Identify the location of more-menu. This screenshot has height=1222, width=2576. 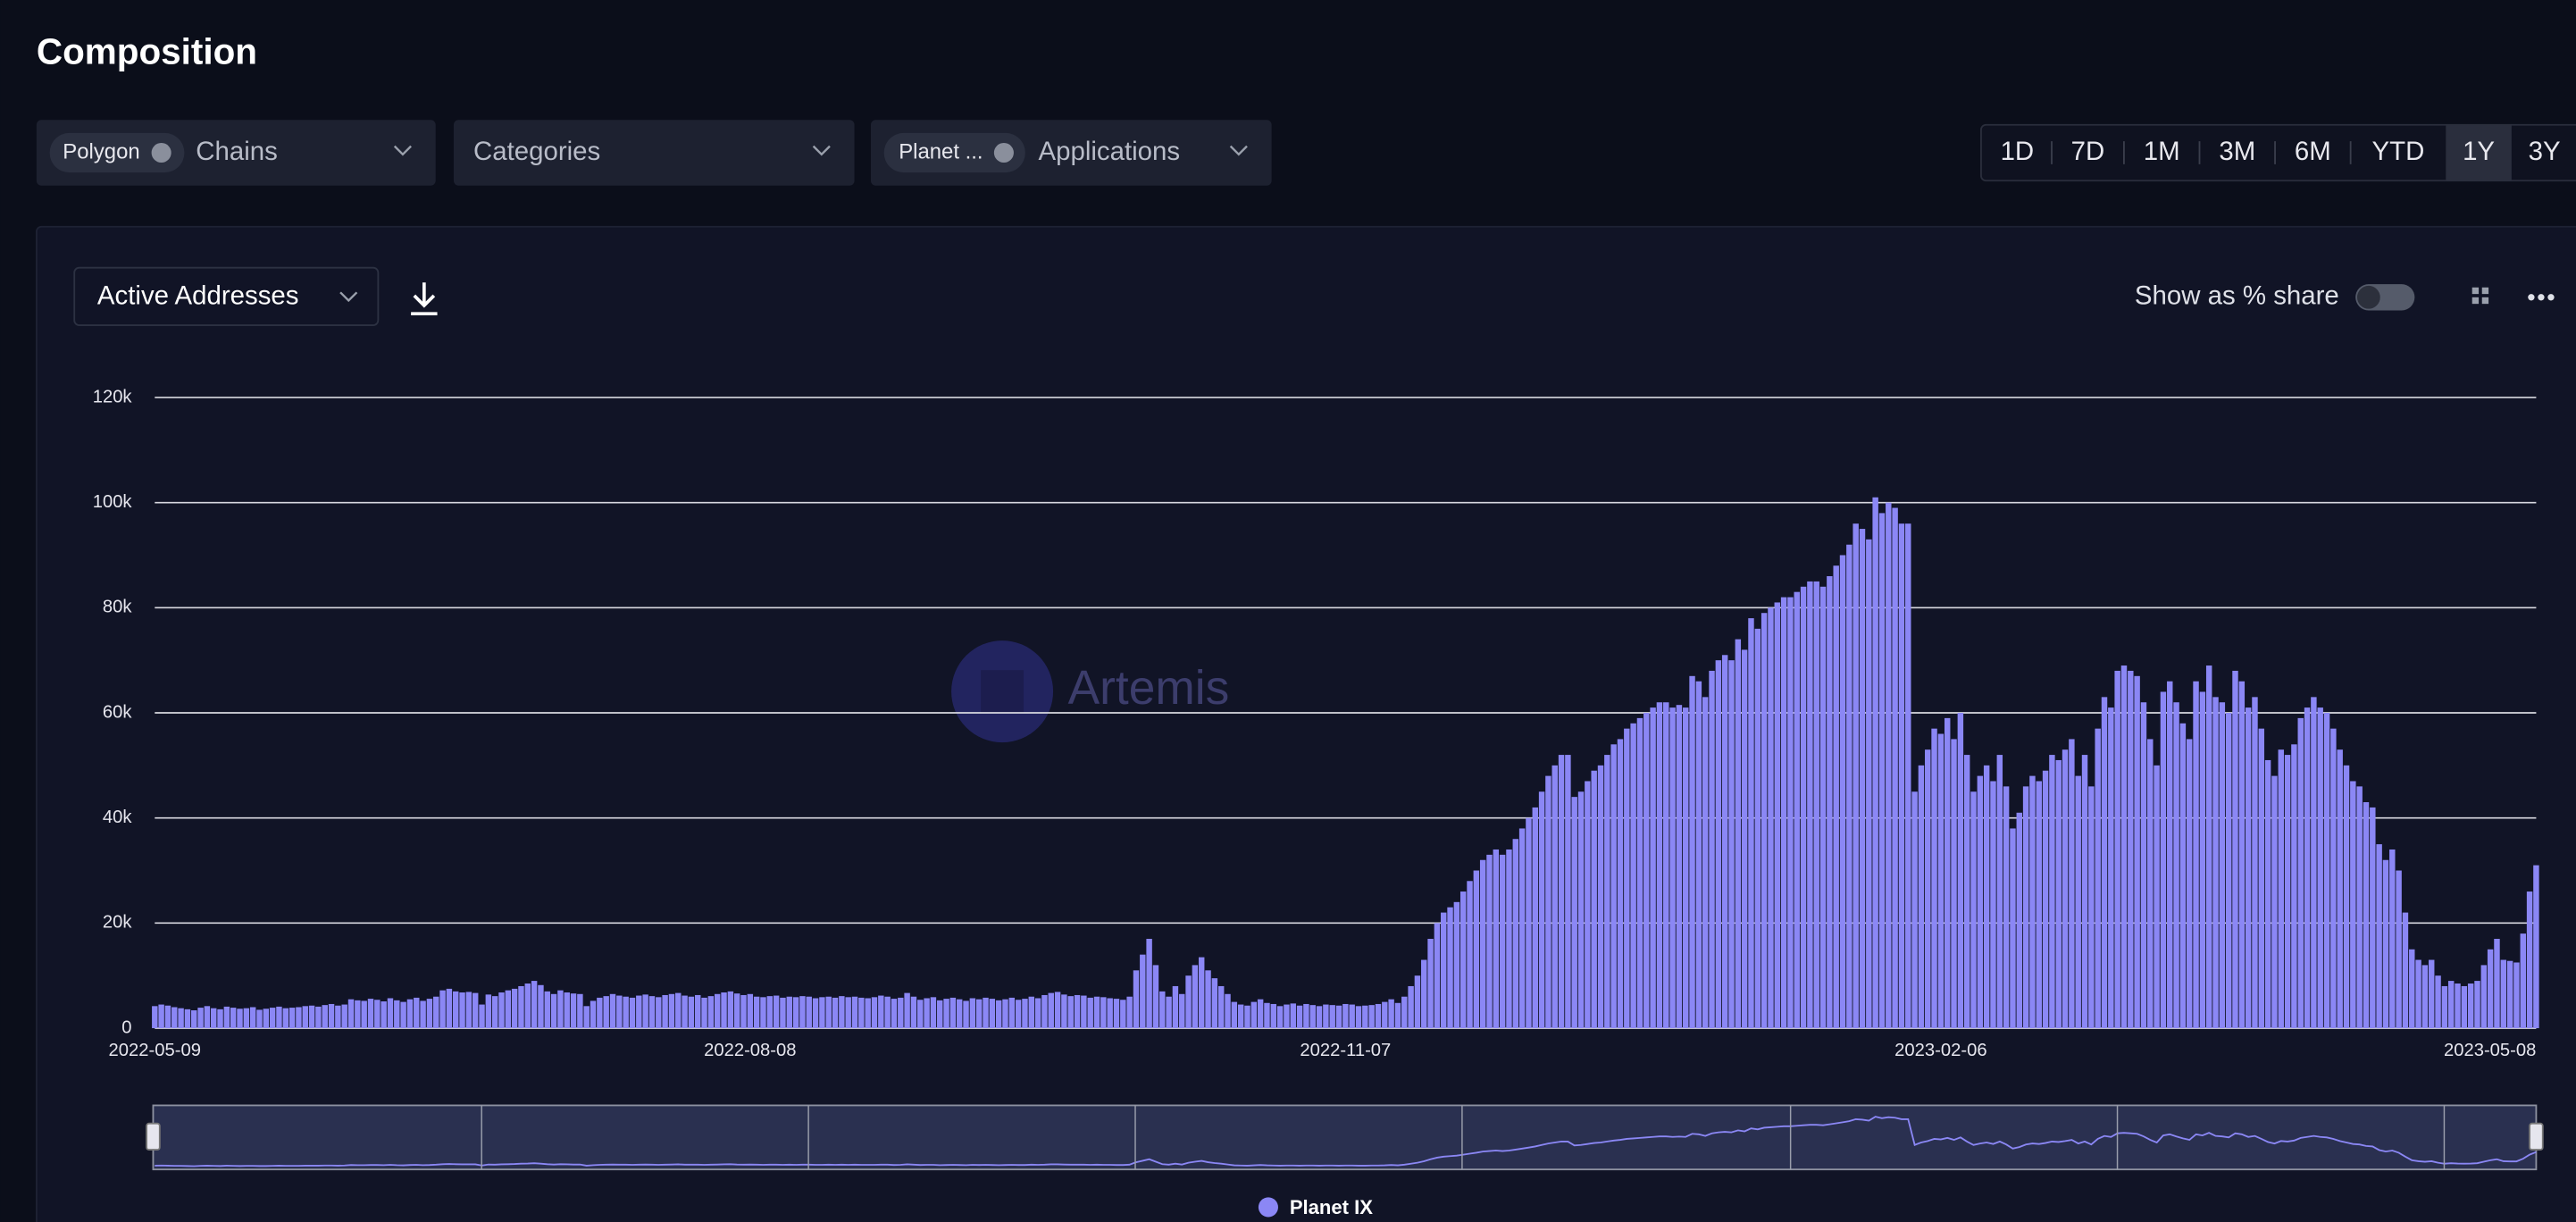
(2541, 297).